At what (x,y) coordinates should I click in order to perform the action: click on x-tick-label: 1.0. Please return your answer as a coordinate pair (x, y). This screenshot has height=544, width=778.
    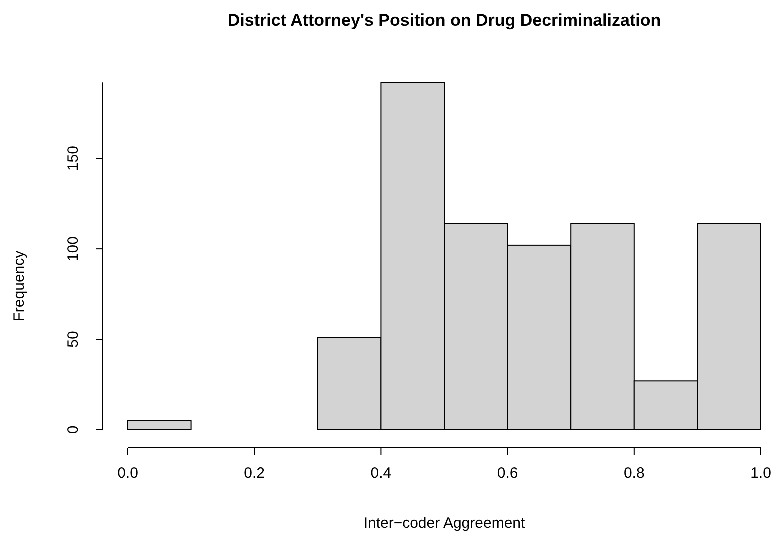
    Looking at the image, I should click on (761, 473).